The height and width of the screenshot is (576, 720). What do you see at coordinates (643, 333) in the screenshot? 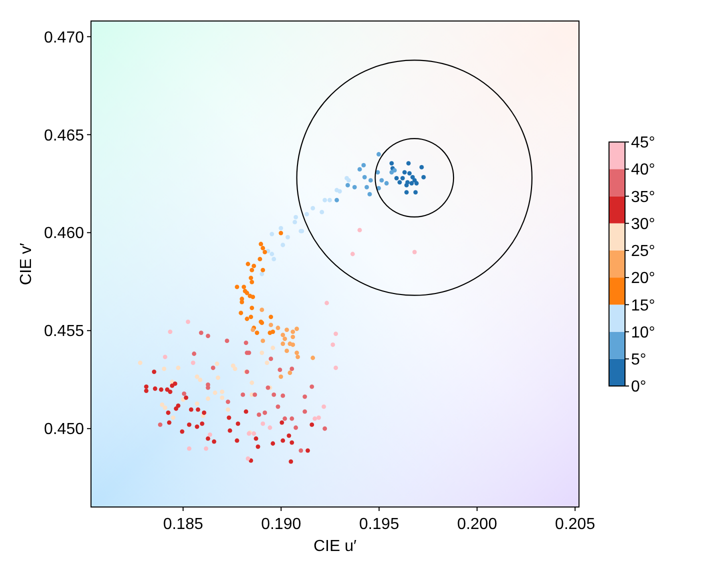
I see `color-bar-label: 10°` at bounding box center [643, 333].